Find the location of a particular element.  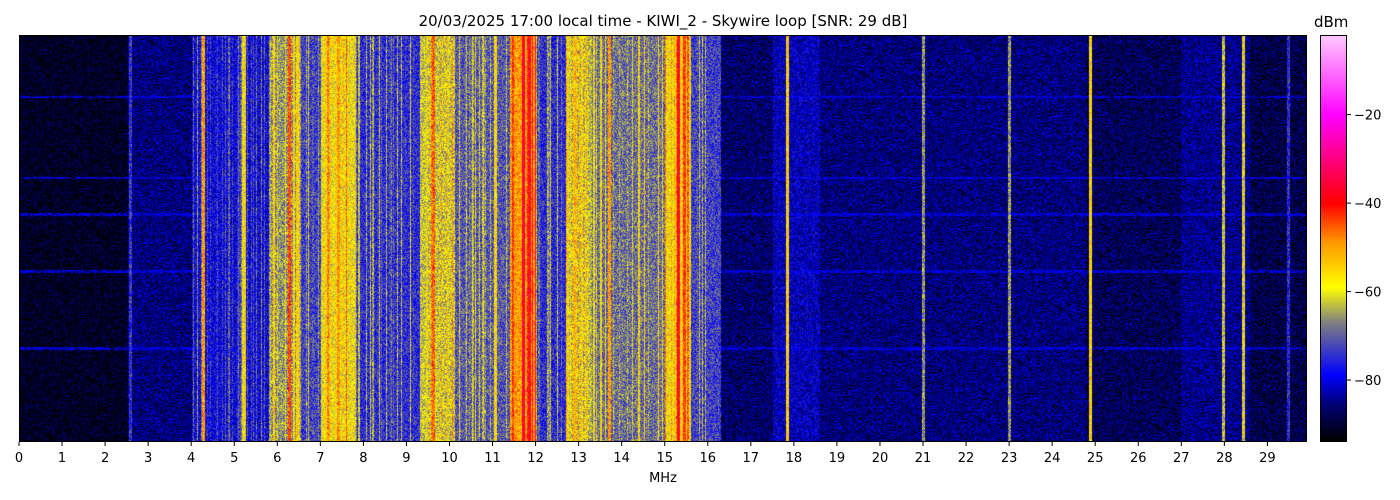

x-tick-label: 19 is located at coordinates (837, 458).